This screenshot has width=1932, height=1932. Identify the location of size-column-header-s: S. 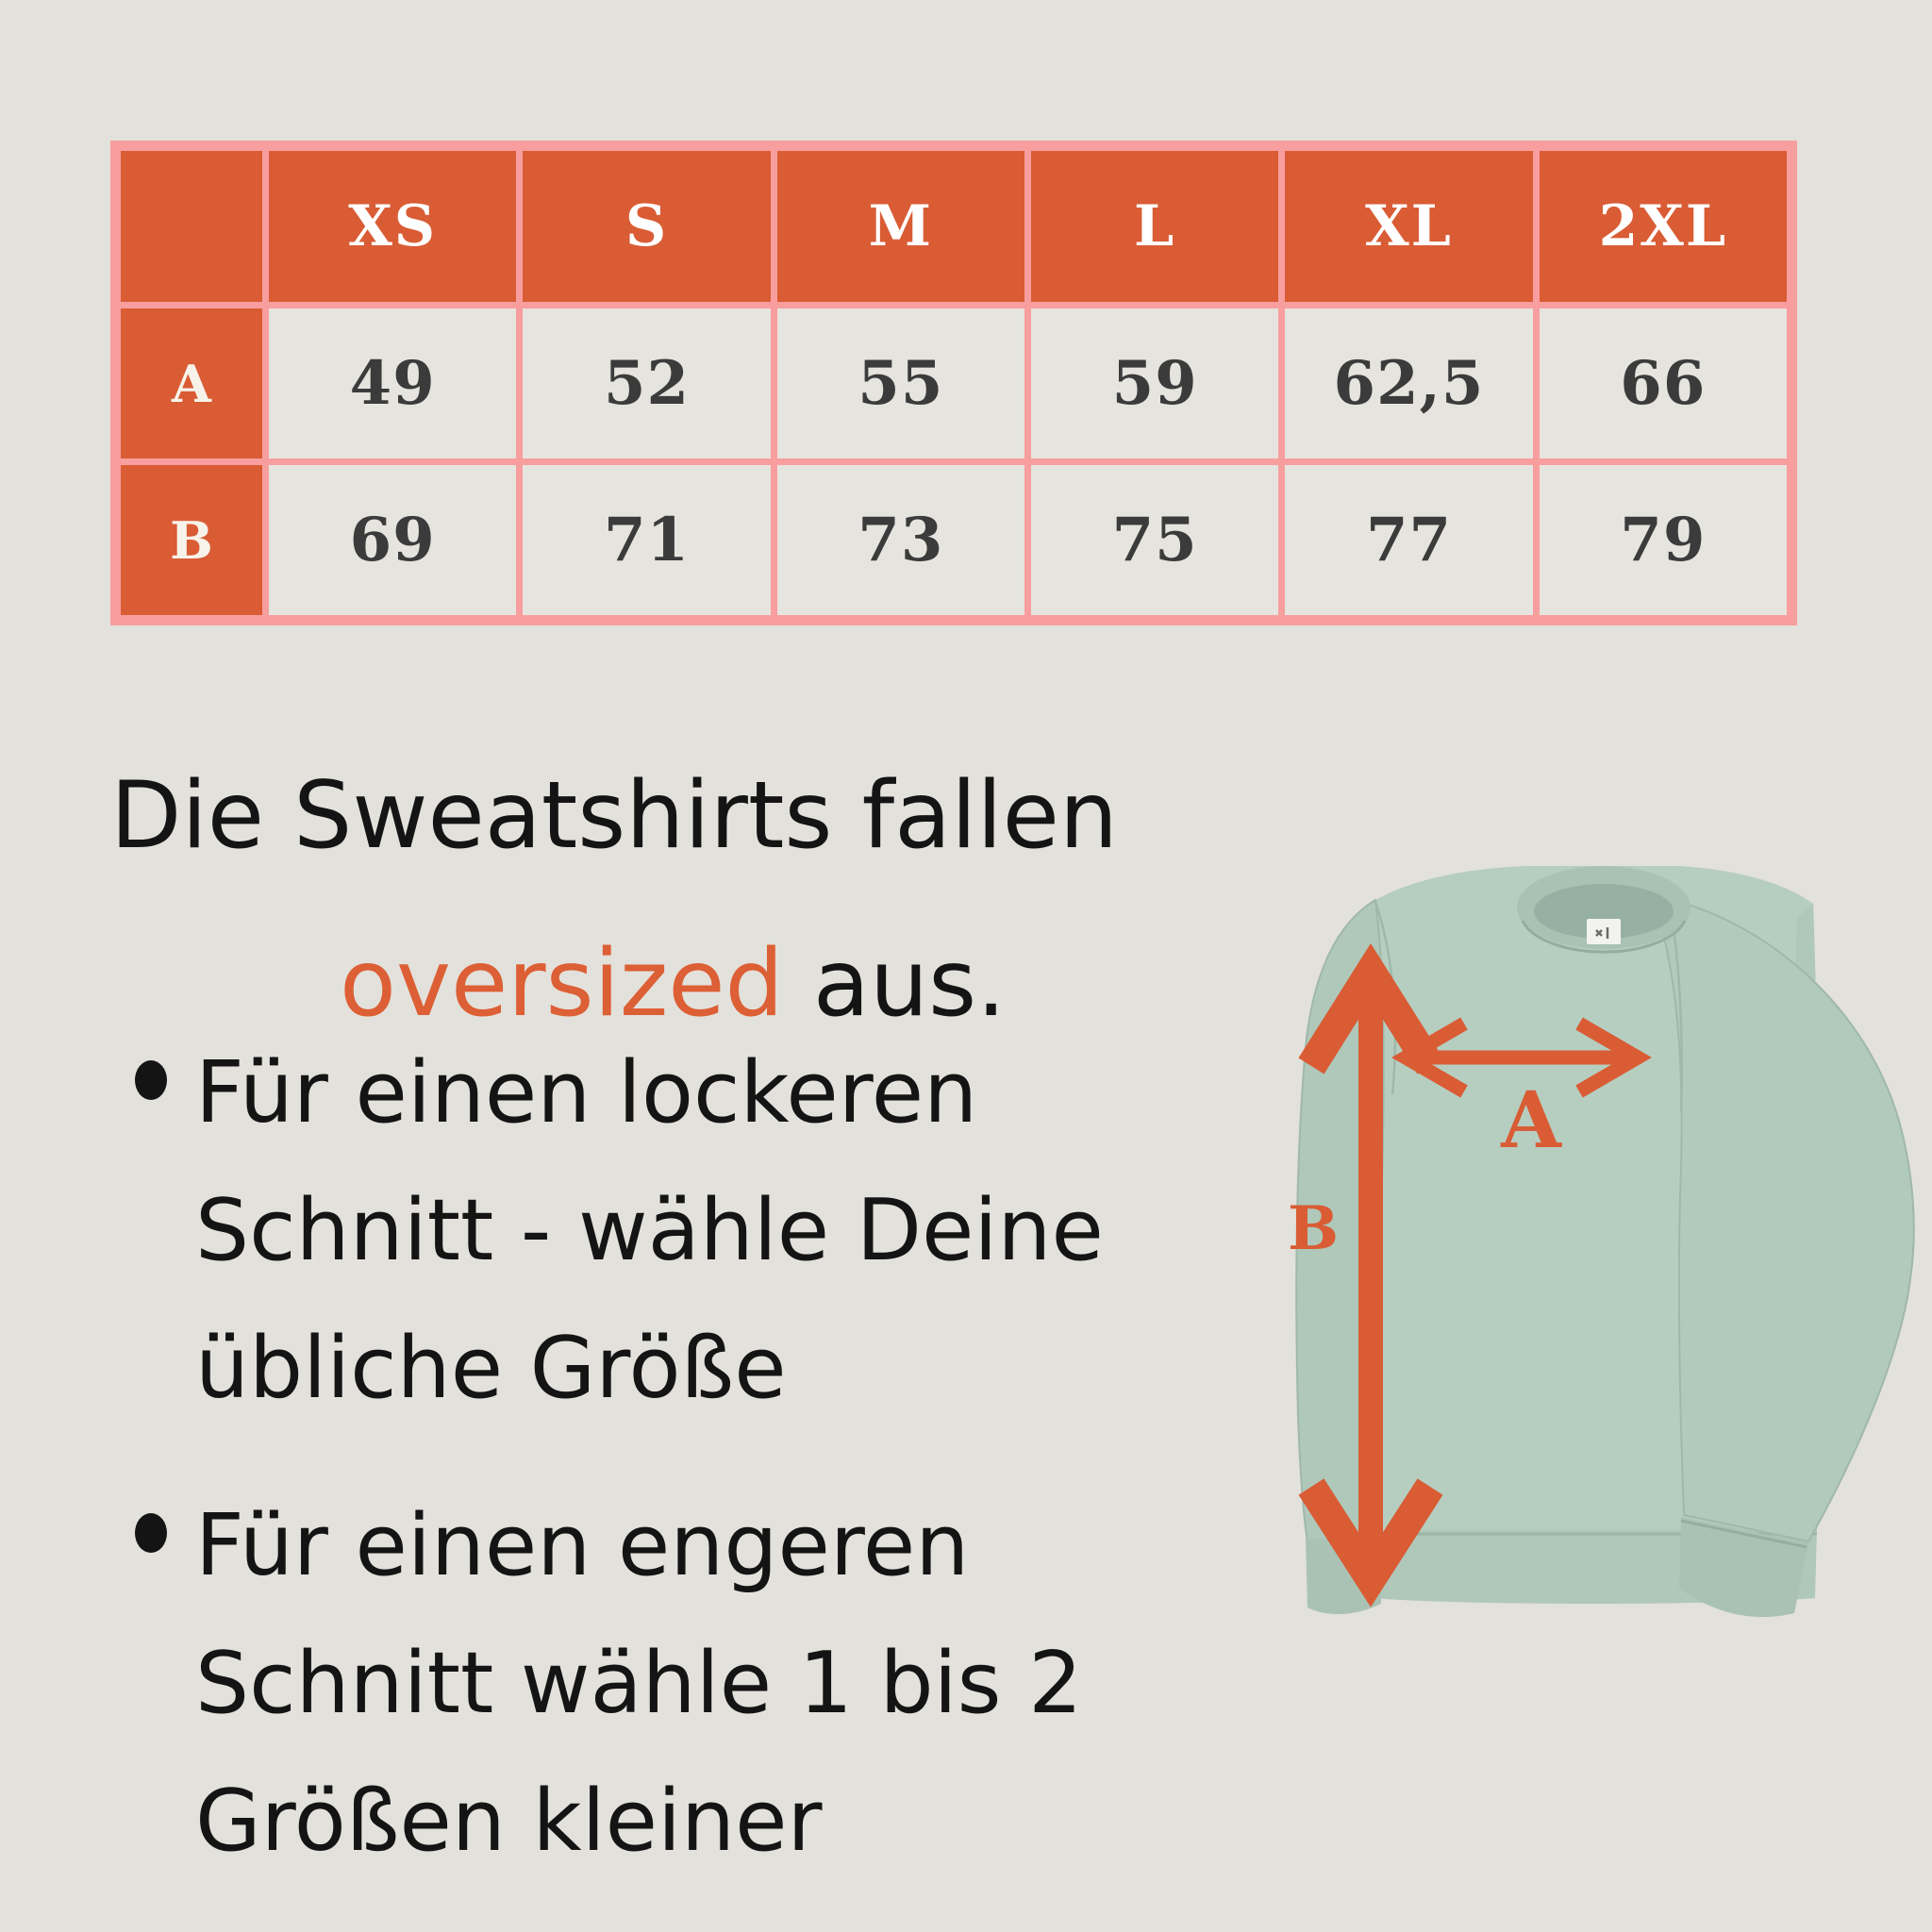
(647, 227).